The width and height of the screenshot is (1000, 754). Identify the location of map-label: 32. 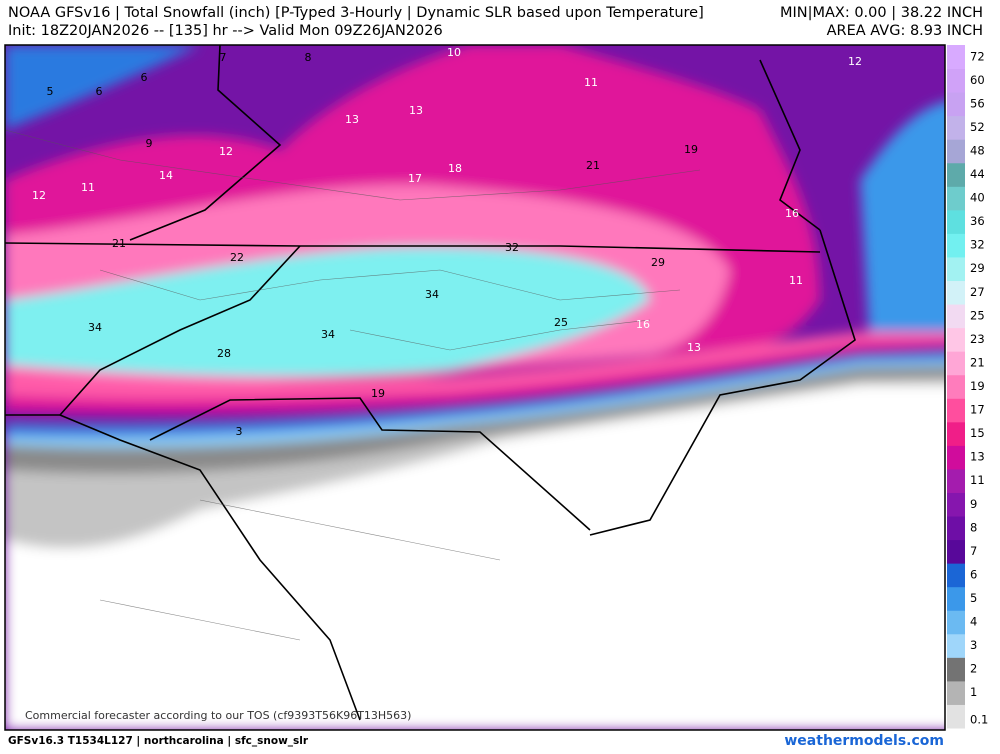
(512, 247).